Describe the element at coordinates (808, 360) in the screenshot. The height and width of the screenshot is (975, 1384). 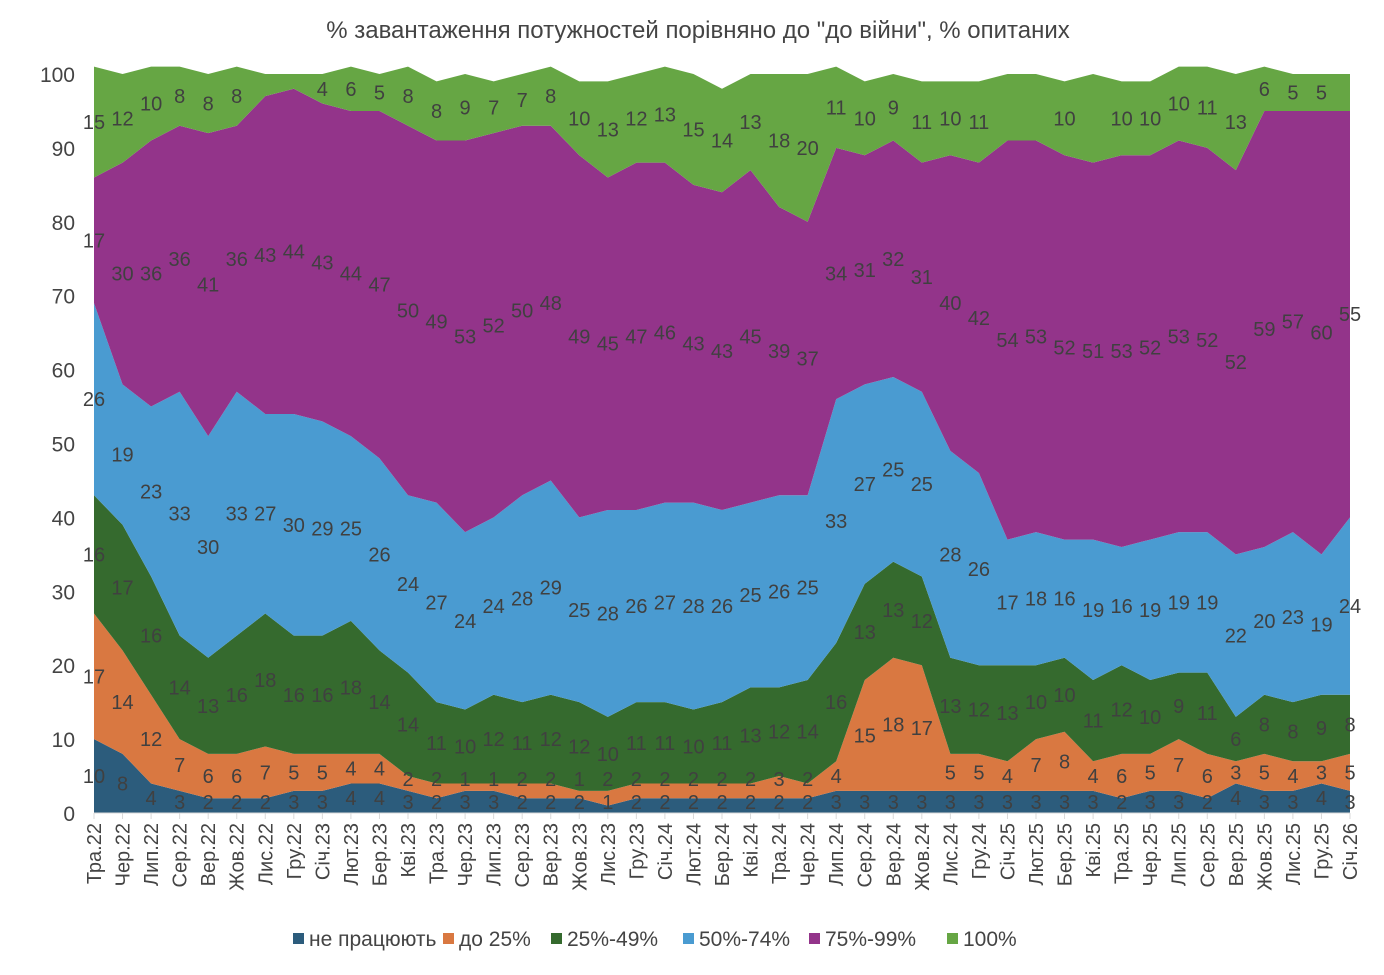
I see `data-label: 37` at that location.